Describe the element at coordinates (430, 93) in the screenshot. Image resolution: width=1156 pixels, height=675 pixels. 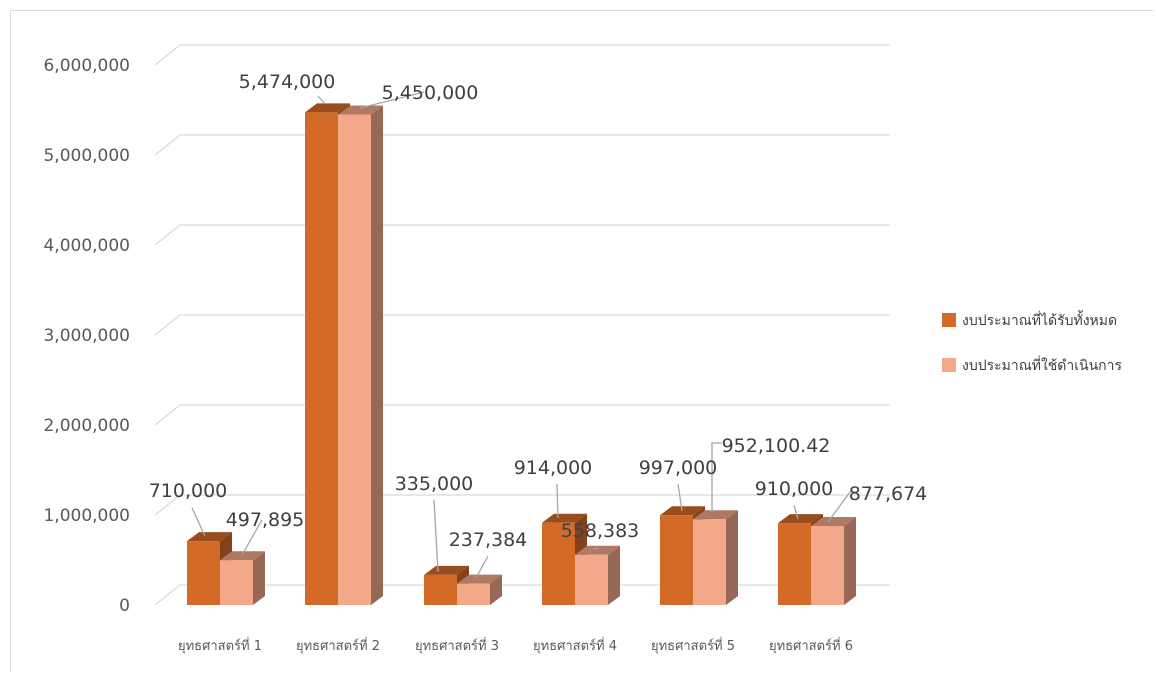
I see `data-label-used: 5,450,000` at that location.